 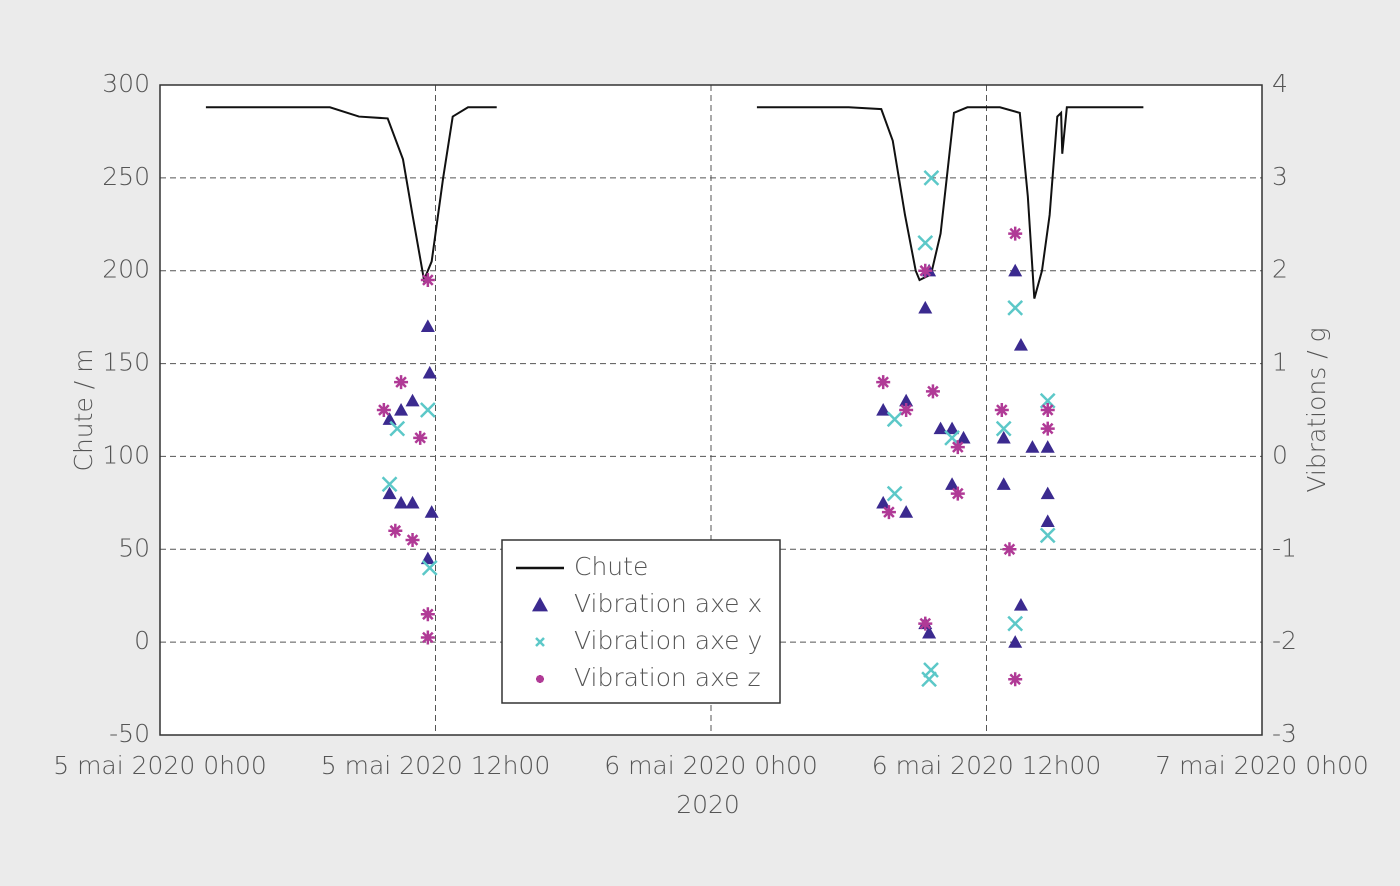 What do you see at coordinates (160, 765) in the screenshot?
I see `x-tick-label: 5 mai 2020 0h00` at bounding box center [160, 765].